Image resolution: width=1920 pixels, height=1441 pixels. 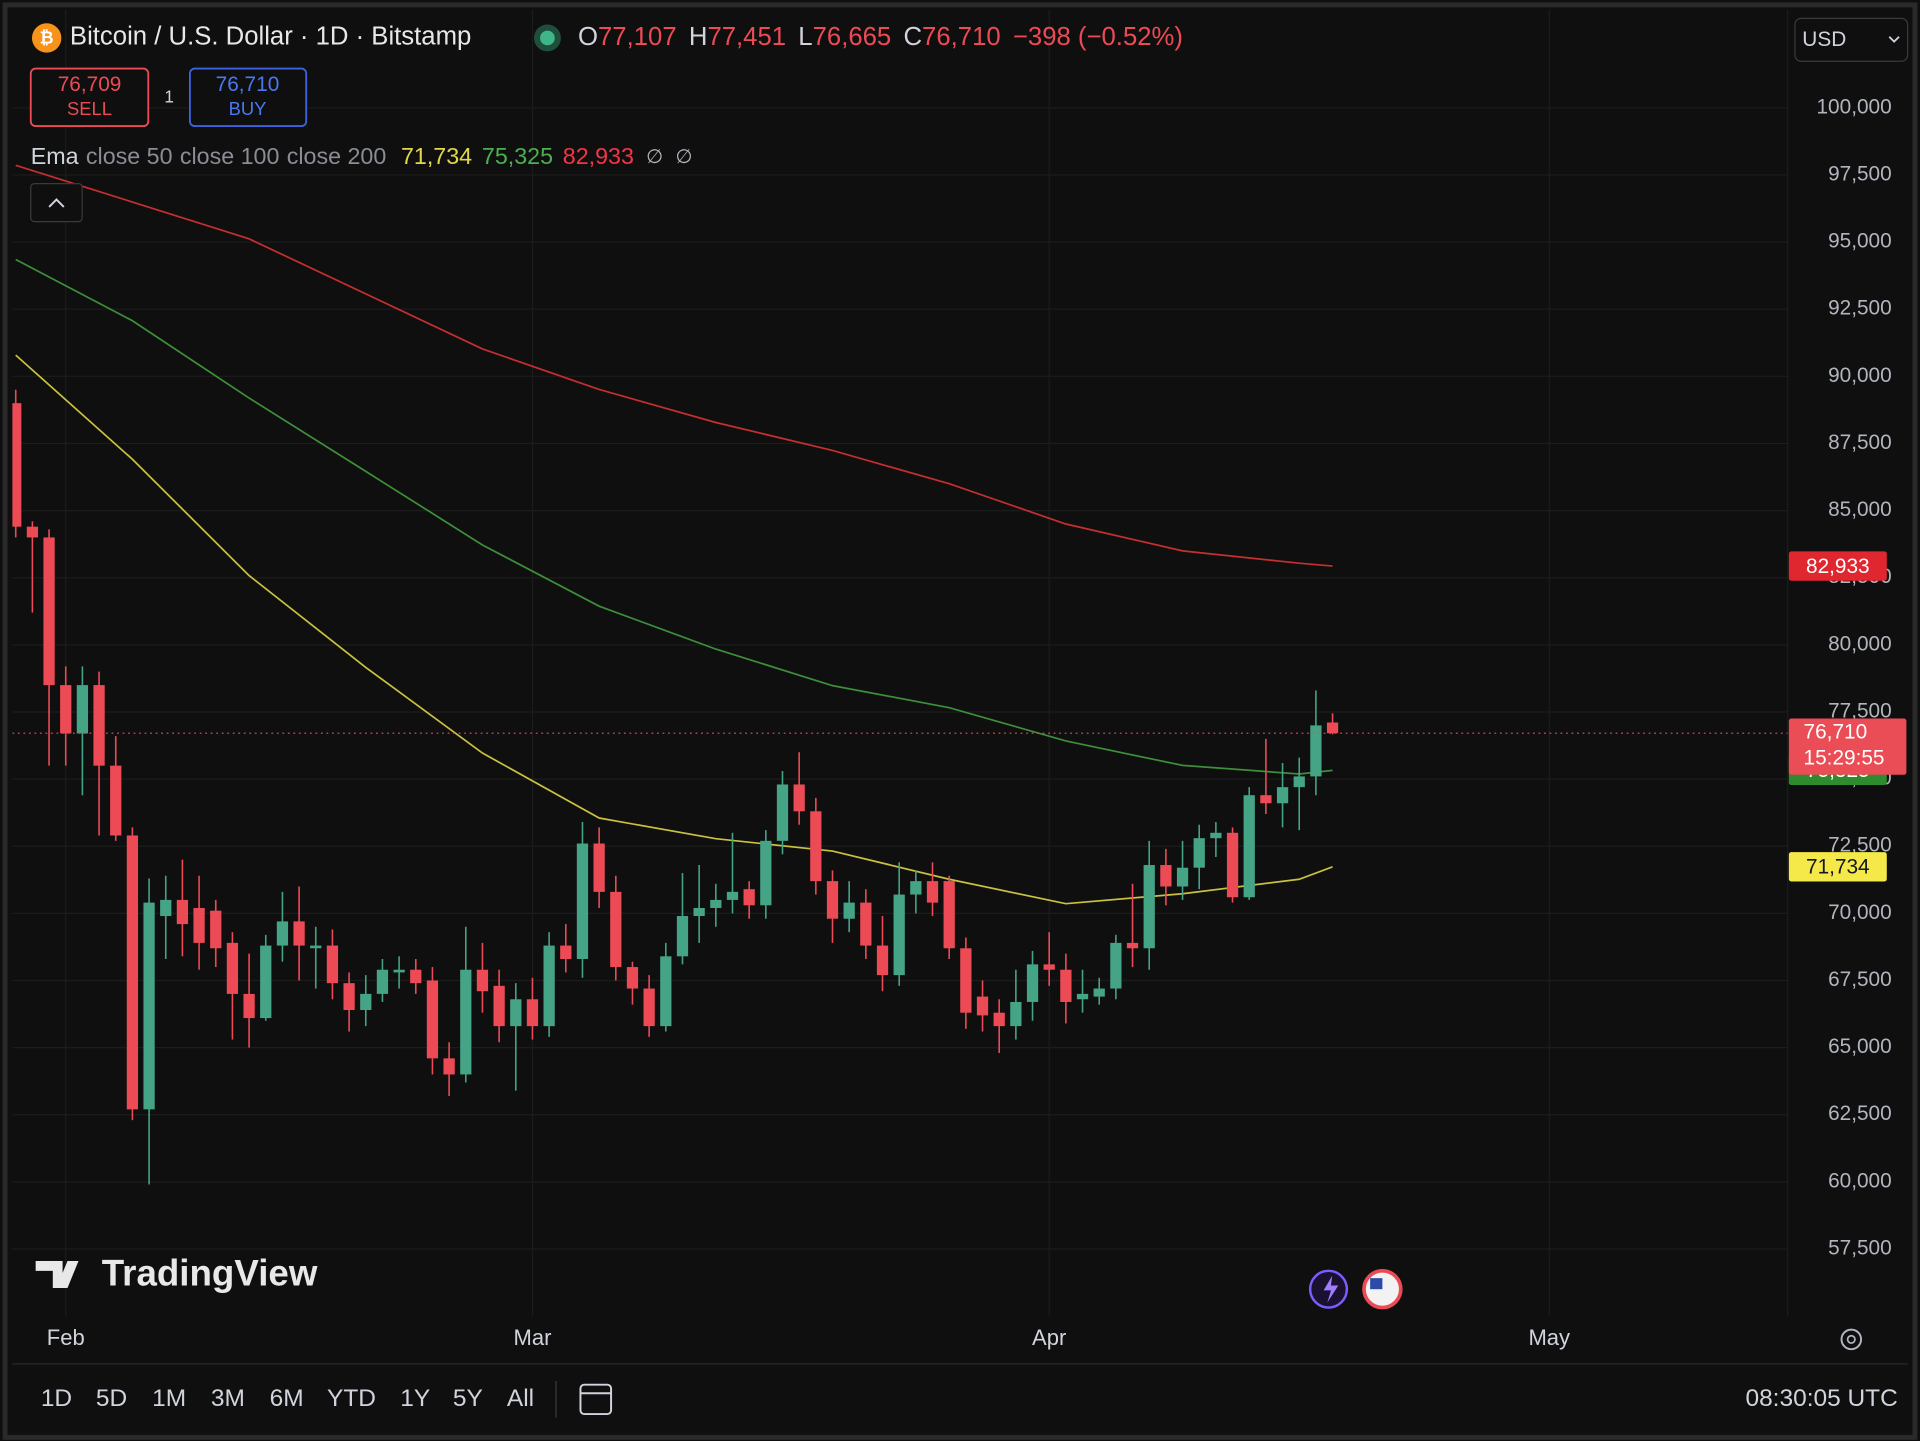 I want to click on ohlc-value: 76,665, so click(x=852, y=37).